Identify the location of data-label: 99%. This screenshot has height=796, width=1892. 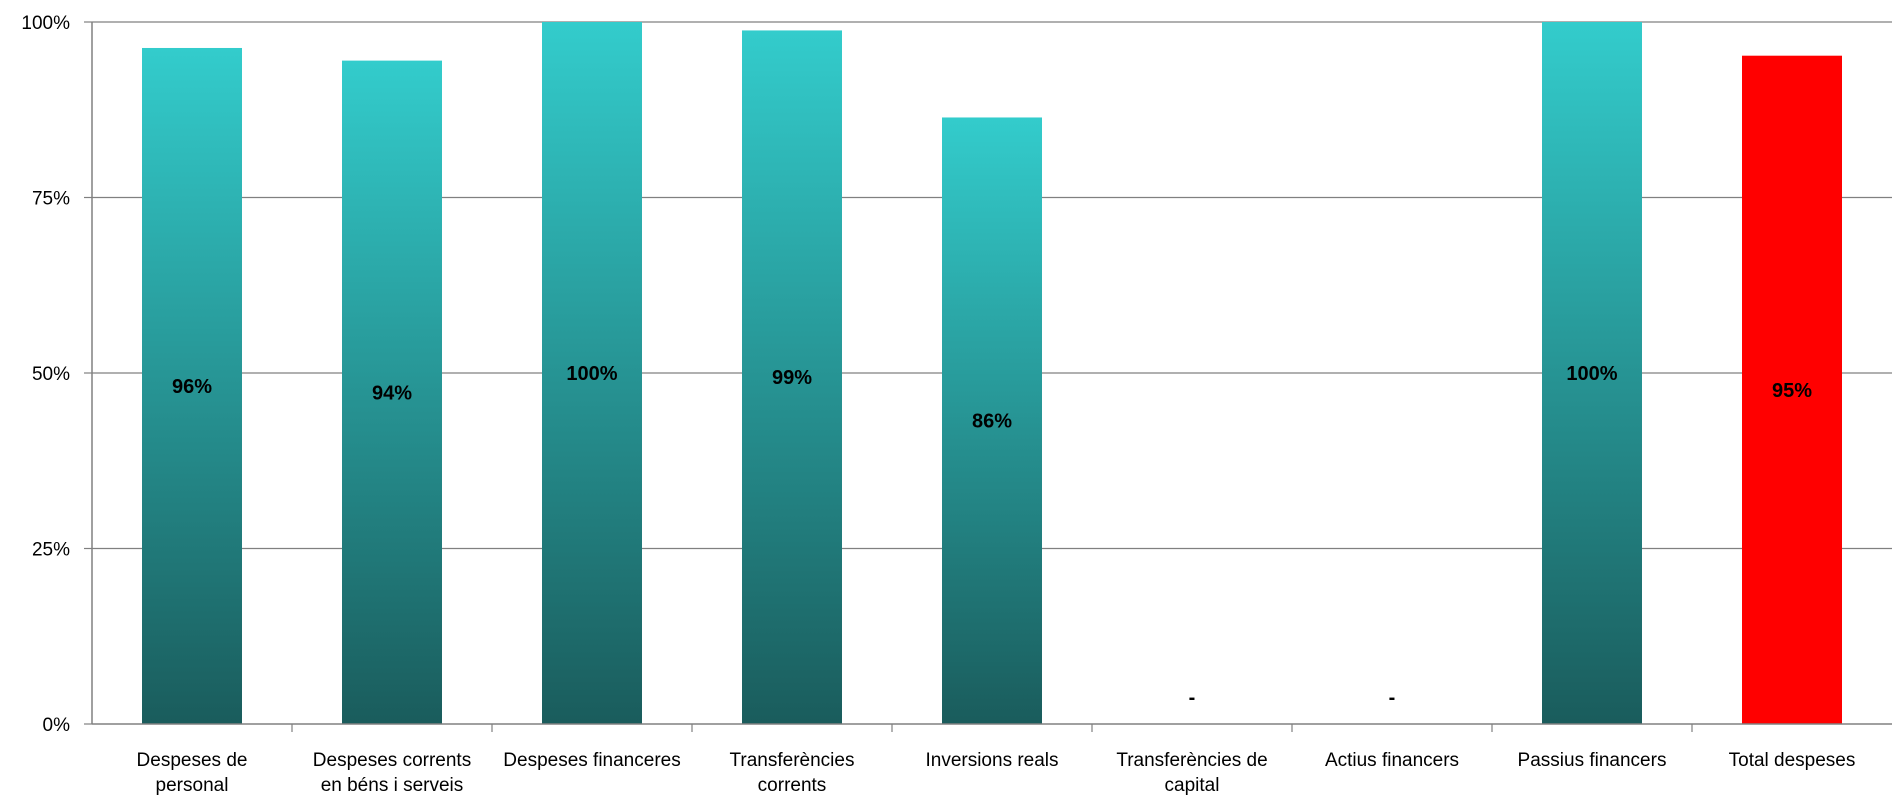
(792, 378).